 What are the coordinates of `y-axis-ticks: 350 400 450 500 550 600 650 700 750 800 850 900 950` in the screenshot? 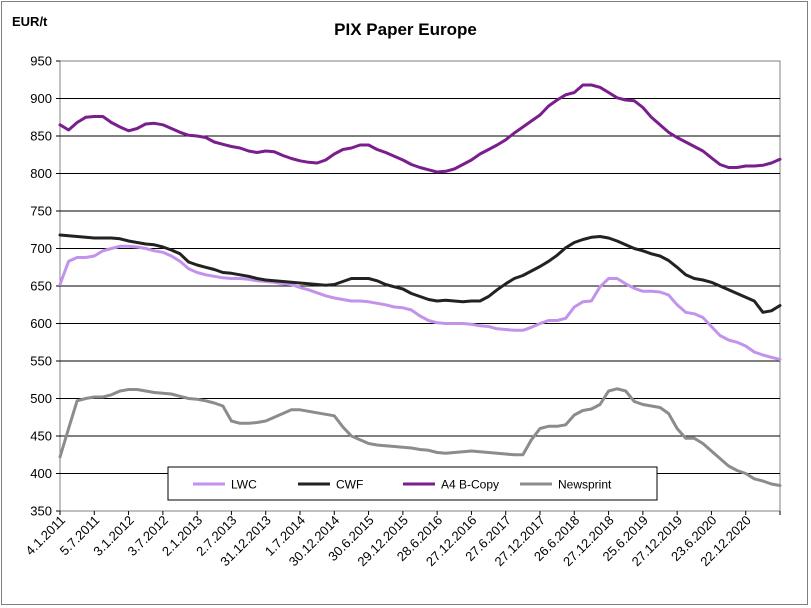 It's located at (45, 286).